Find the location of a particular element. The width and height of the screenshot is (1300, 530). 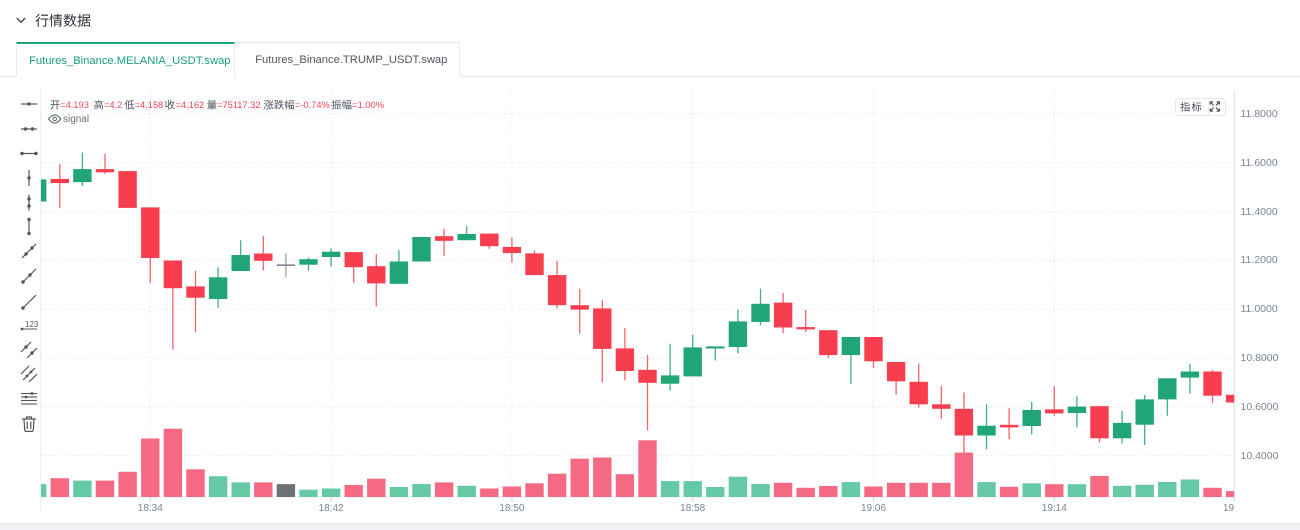

svg-text: 123 is located at coordinates (32, 324).